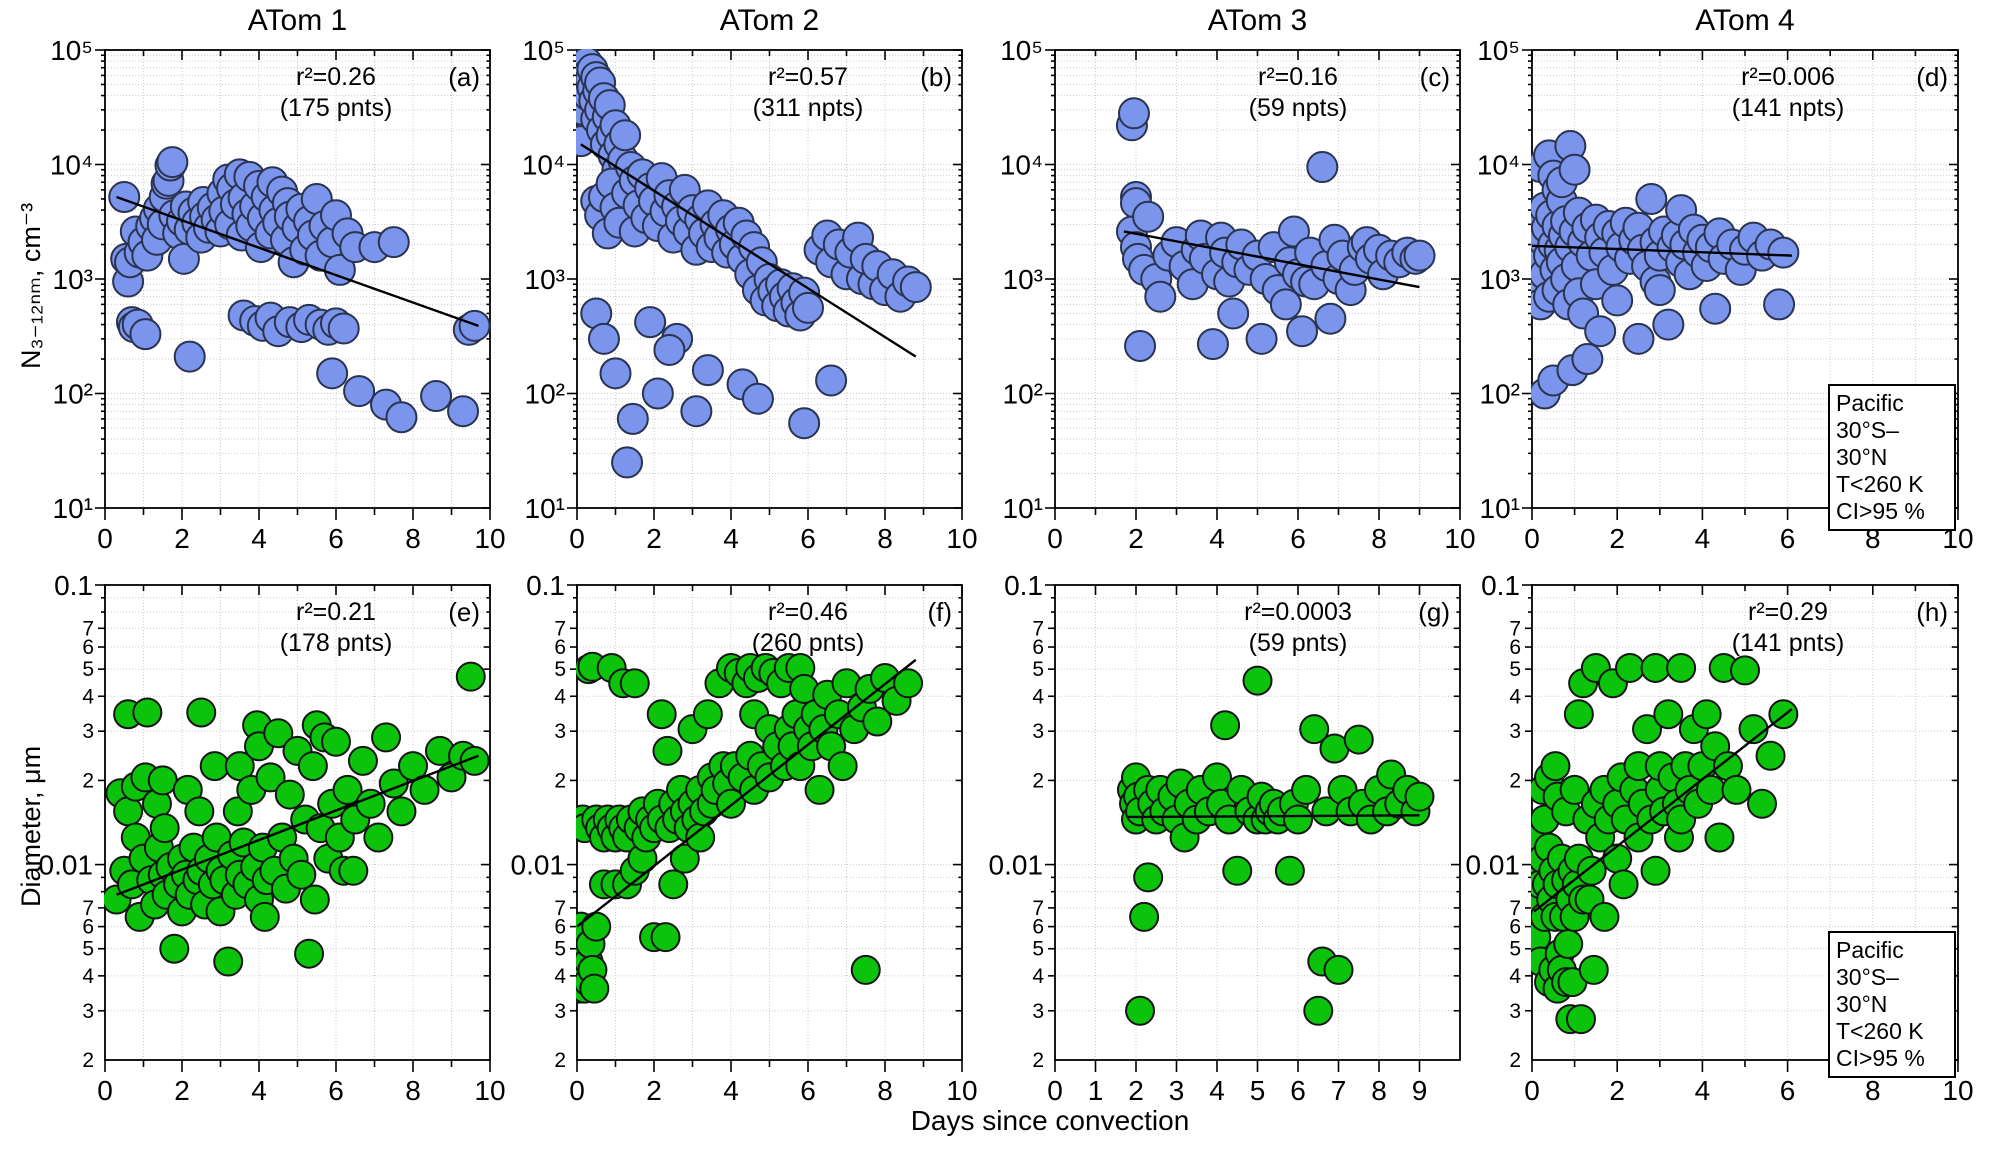 The height and width of the screenshot is (1153, 1998). Describe the element at coordinates (73, 279) in the screenshot. I see `y-tick-label: 10³` at that location.